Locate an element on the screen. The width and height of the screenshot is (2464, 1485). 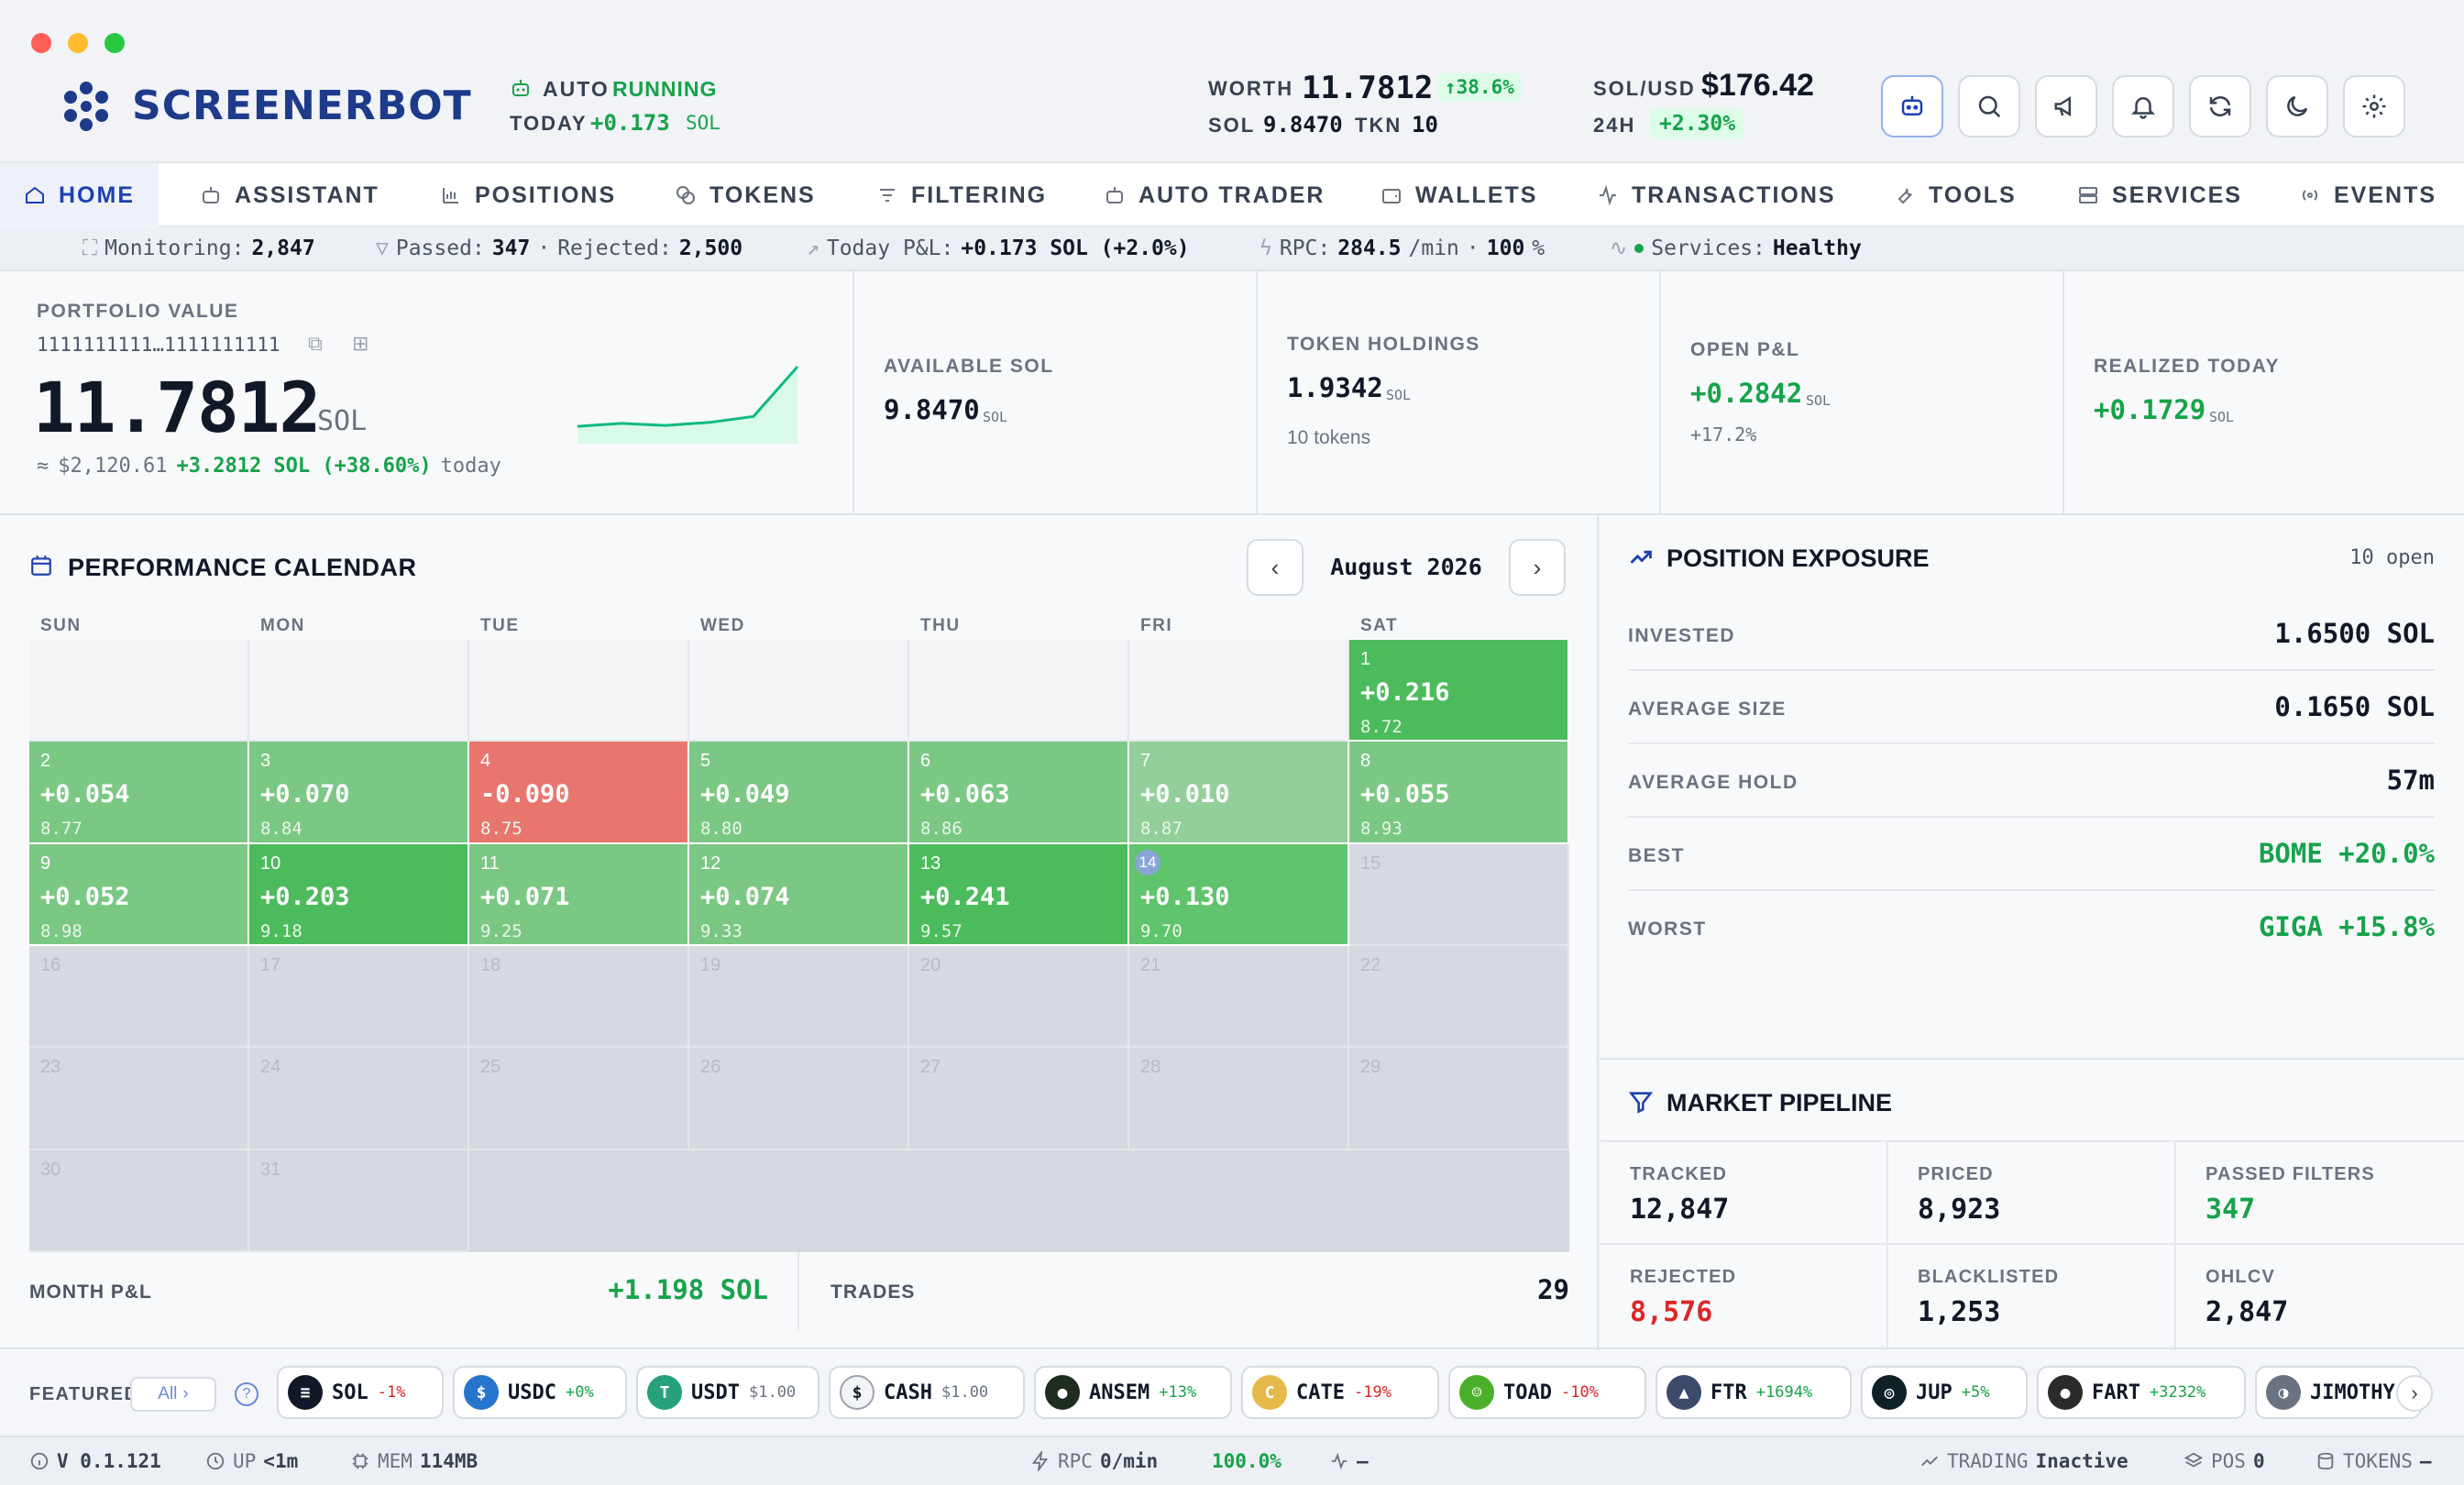
pnl-value: +0.173 SOL (+2.0%) is located at coordinates (1075, 248).